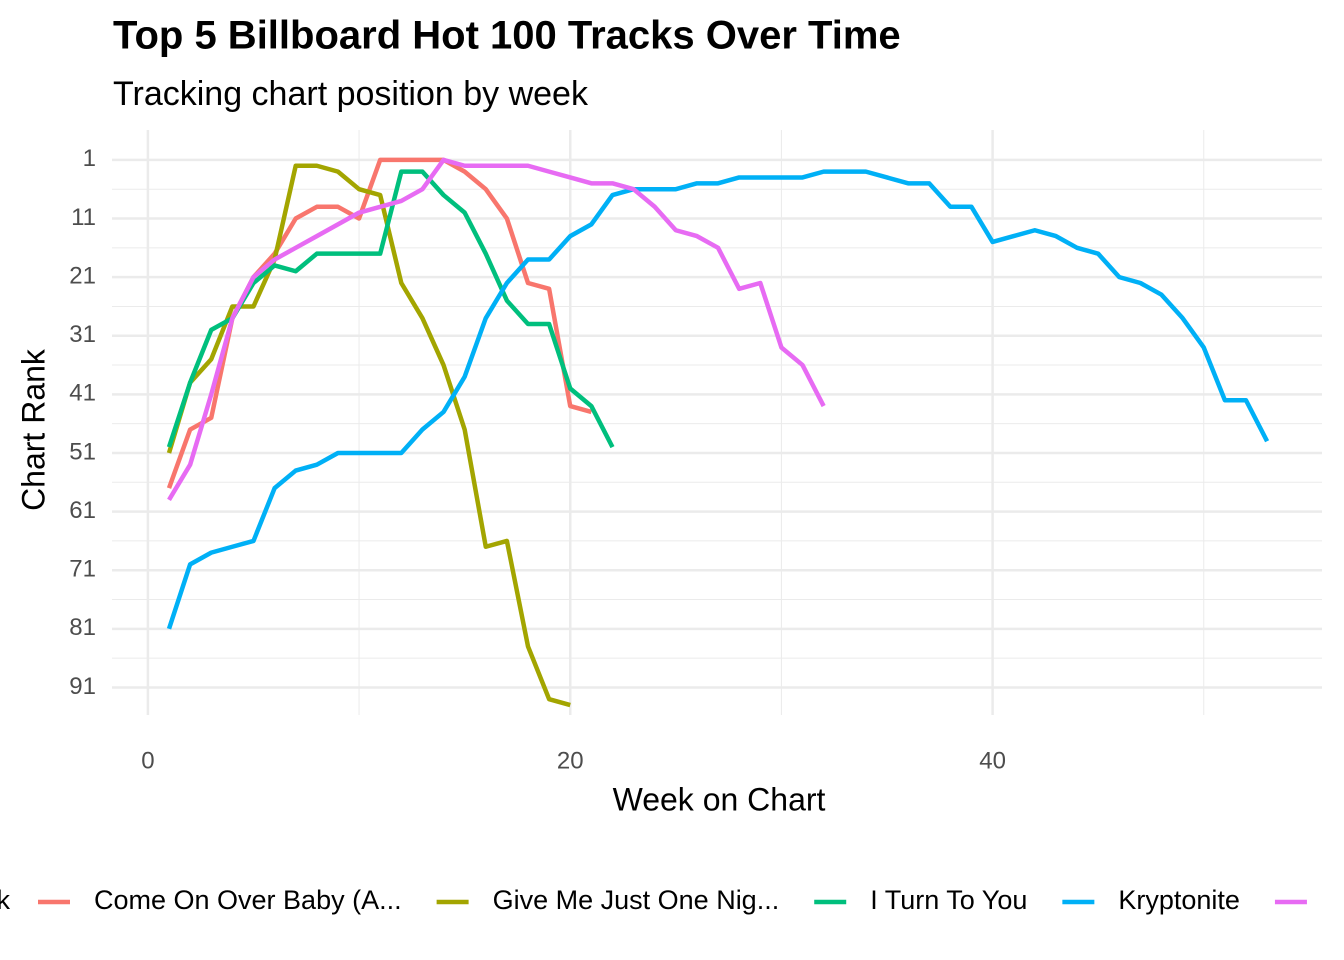  I want to click on y-tick-label: 61, so click(82, 510).